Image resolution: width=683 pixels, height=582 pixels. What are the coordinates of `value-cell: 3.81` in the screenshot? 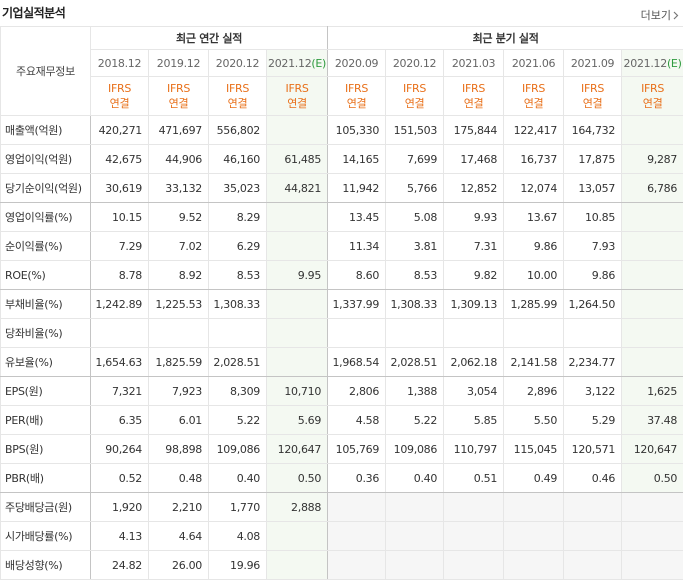 It's located at (415, 246).